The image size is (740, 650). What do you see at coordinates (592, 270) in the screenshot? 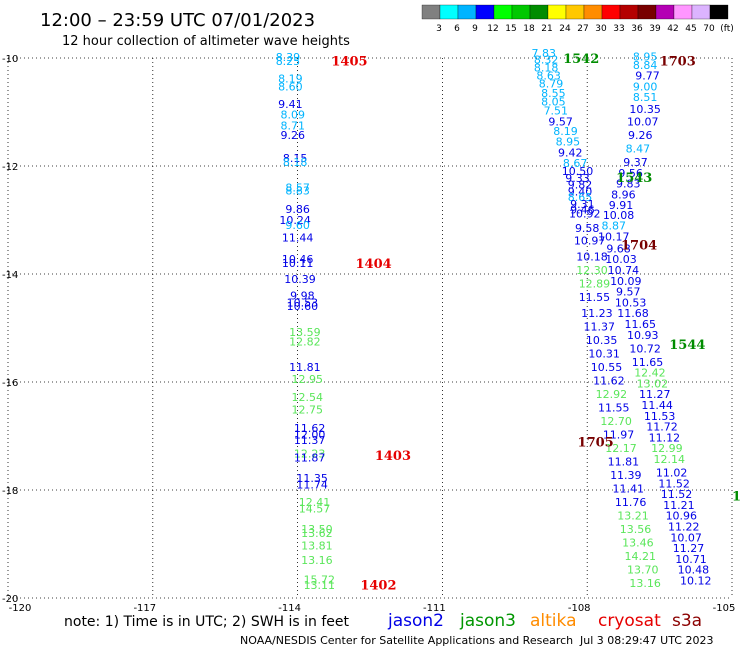
I see `wave-height-label: 12.30` at bounding box center [592, 270].